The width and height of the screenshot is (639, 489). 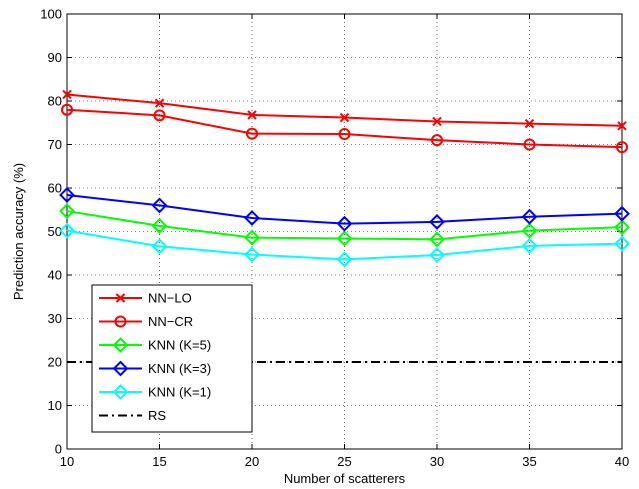 I want to click on x-tick-label: 15, so click(x=159, y=461).